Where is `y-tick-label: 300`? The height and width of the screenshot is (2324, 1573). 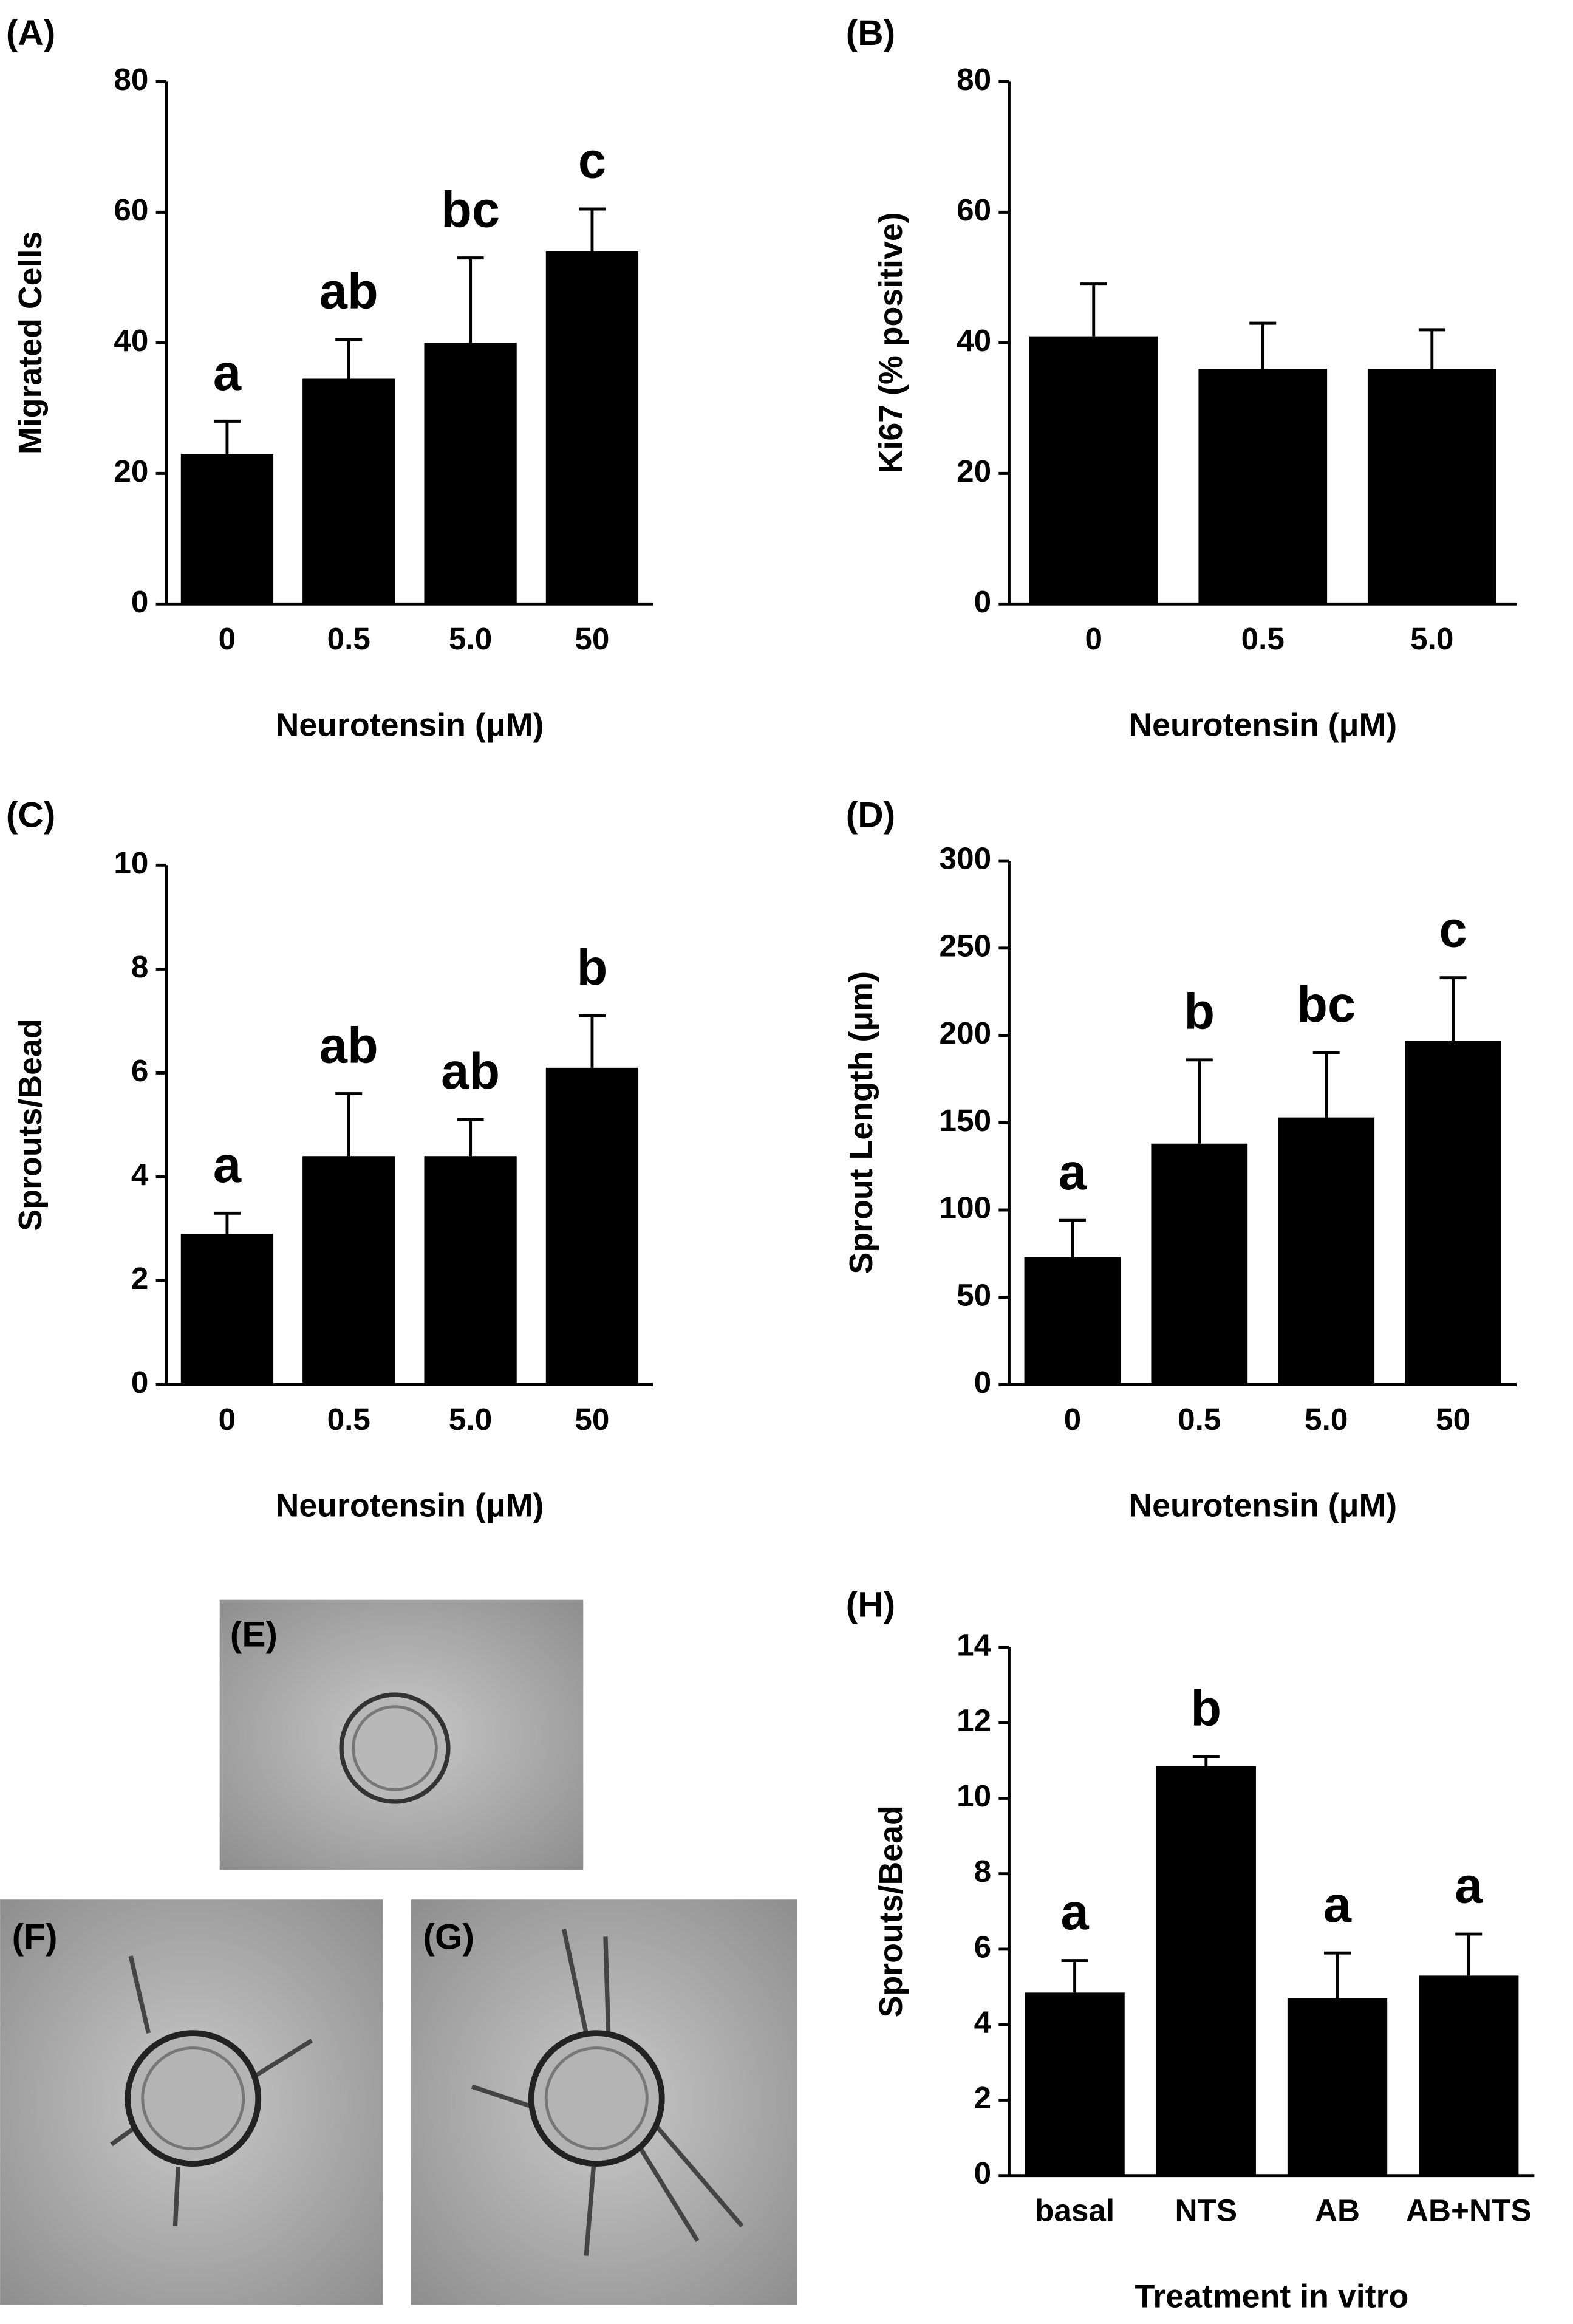
y-tick-label: 300 is located at coordinates (966, 859).